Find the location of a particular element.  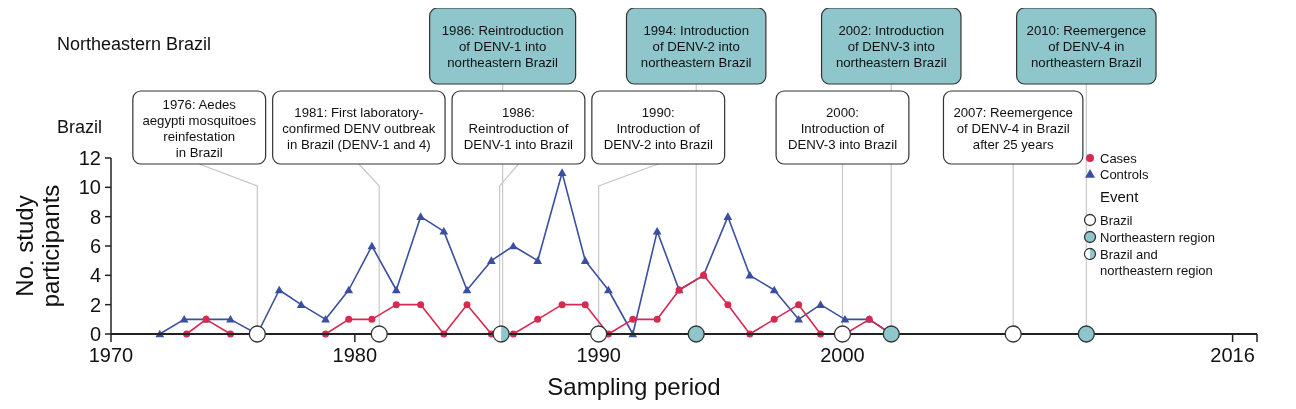

x-axis-title: Sampling period is located at coordinates (634, 386).